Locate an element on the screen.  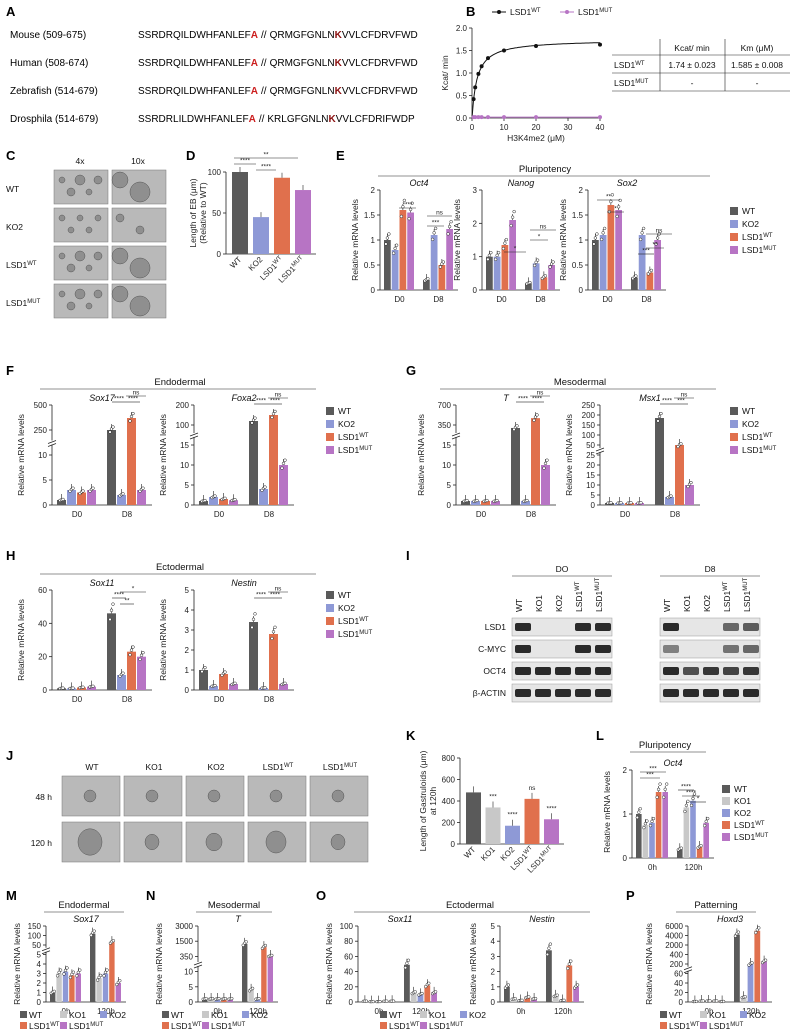
axis-break-gap is located at coordinates (456, 435).